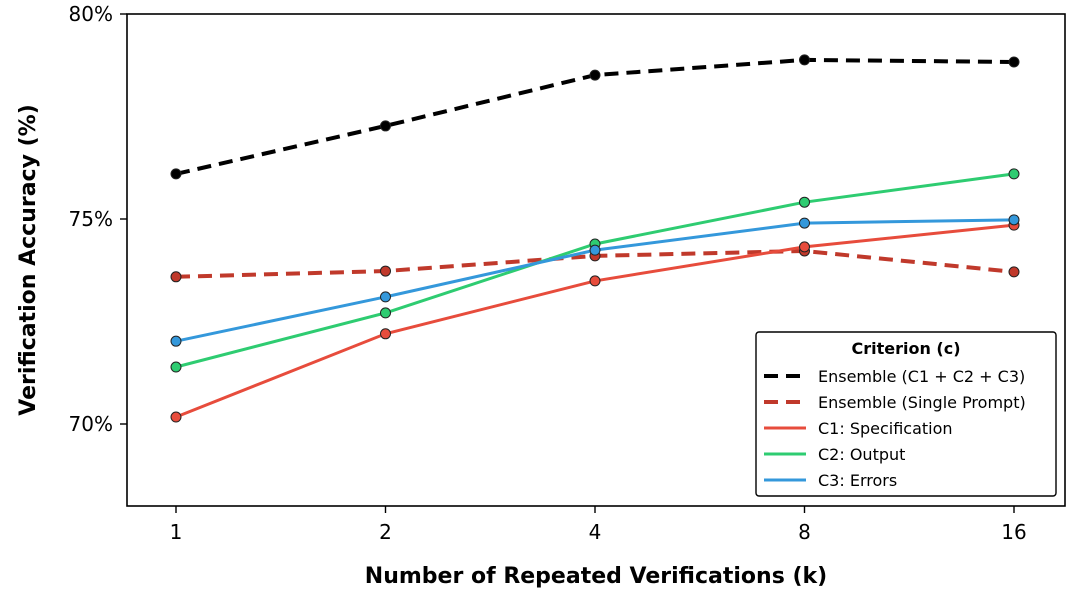 The image size is (1080, 606). I want to click on legend-box, so click(906, 414).